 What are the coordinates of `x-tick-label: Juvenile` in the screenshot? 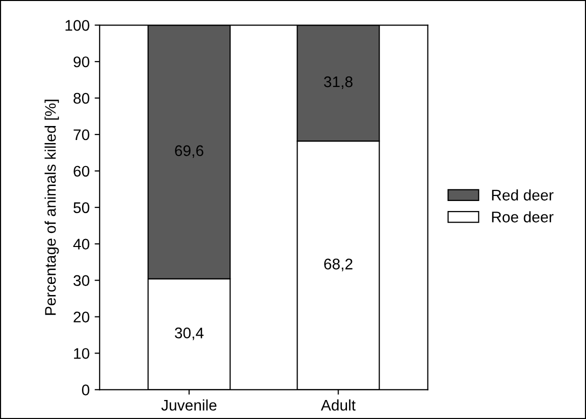 It's located at (188, 405).